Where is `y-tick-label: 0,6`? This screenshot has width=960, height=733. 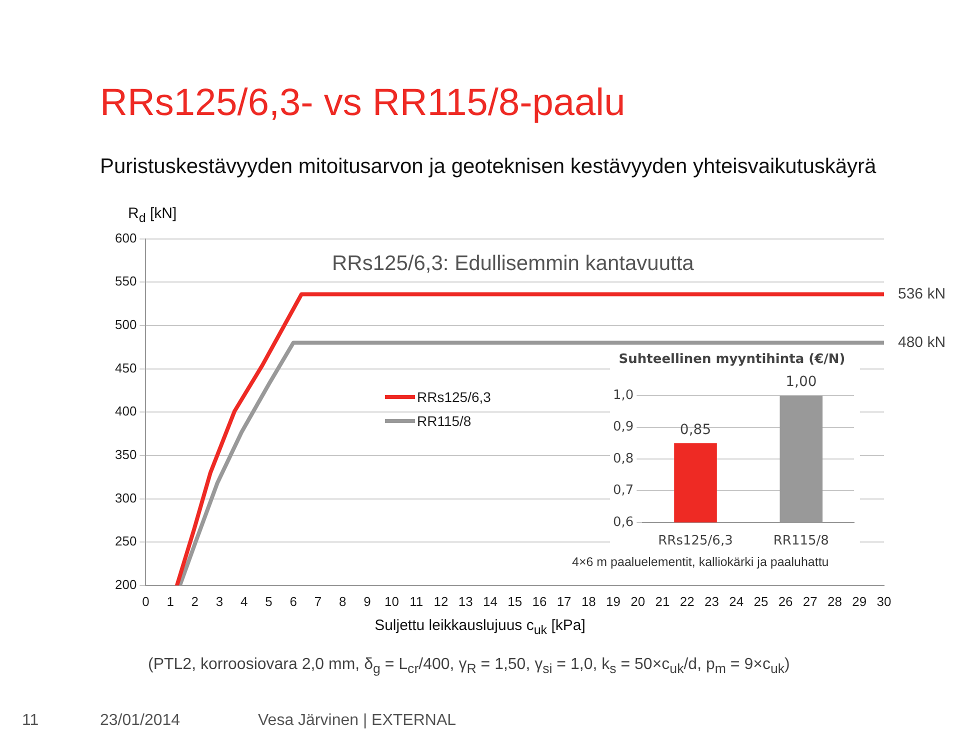
y-tick-label: 0,6 is located at coordinates (623, 522).